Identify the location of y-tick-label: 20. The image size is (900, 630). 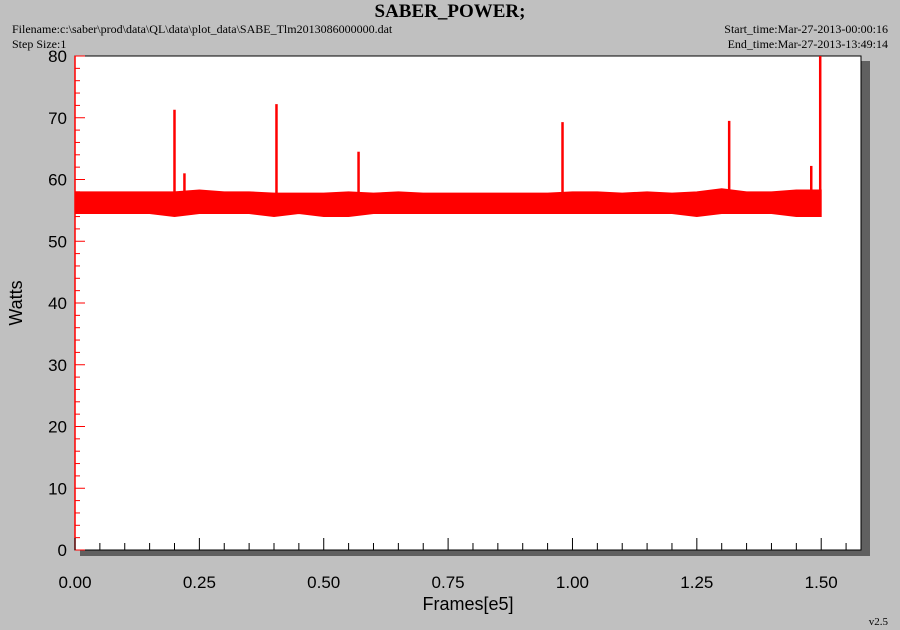
(57, 427).